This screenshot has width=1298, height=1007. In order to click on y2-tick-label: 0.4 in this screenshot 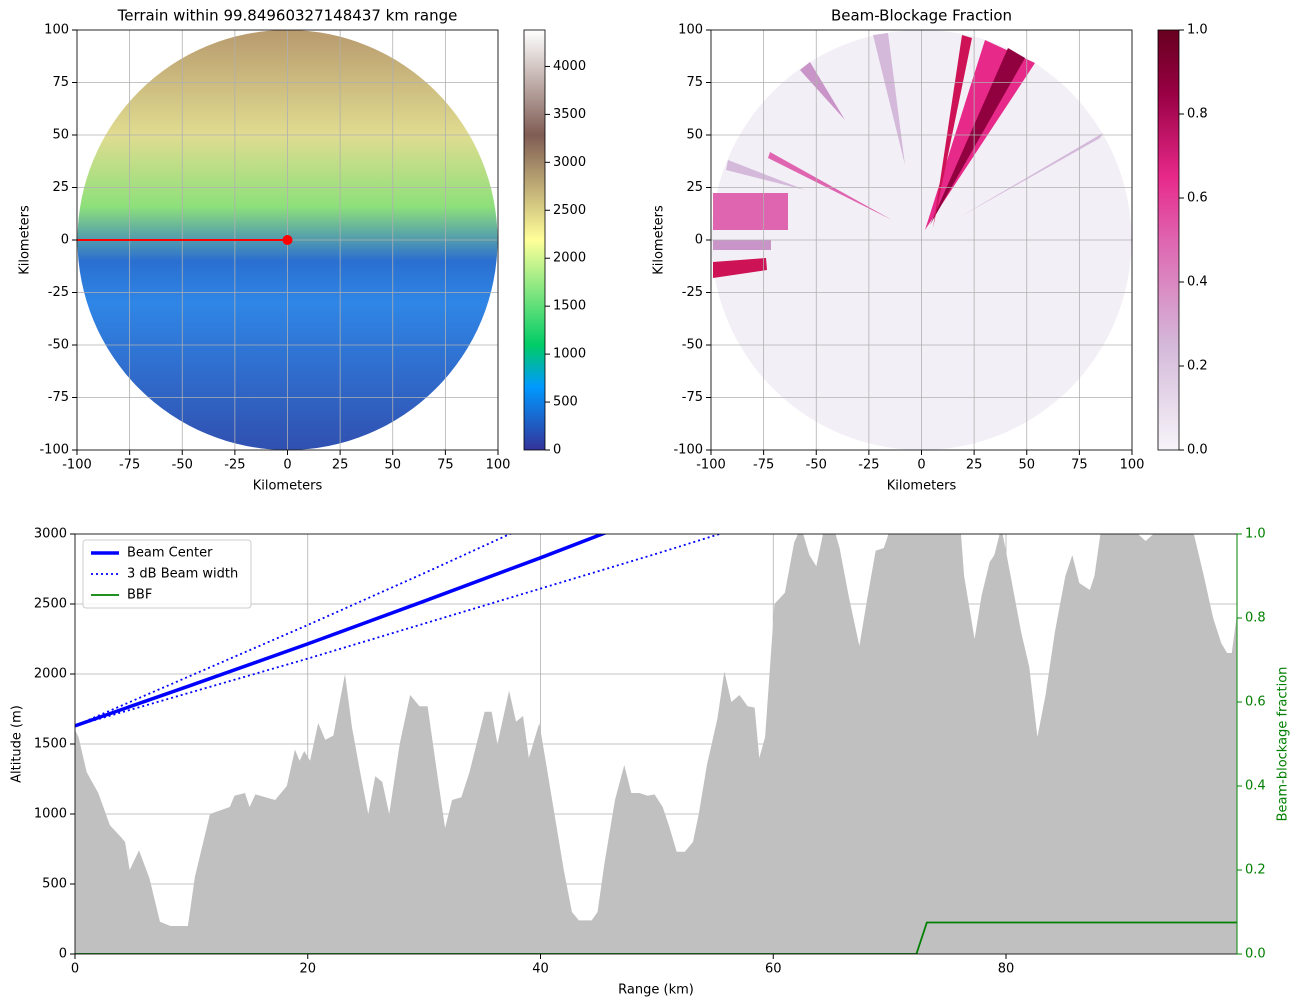, I will do `click(1255, 786)`.